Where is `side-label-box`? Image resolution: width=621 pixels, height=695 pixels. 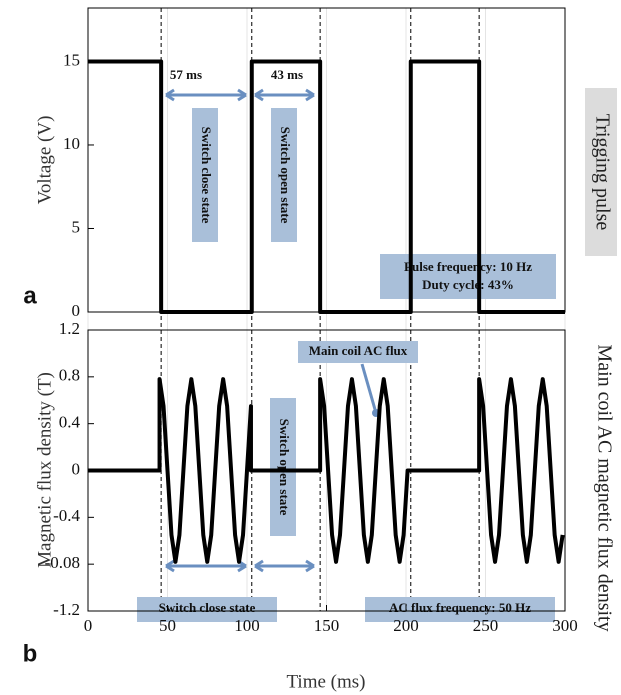 side-label-box is located at coordinates (601, 172).